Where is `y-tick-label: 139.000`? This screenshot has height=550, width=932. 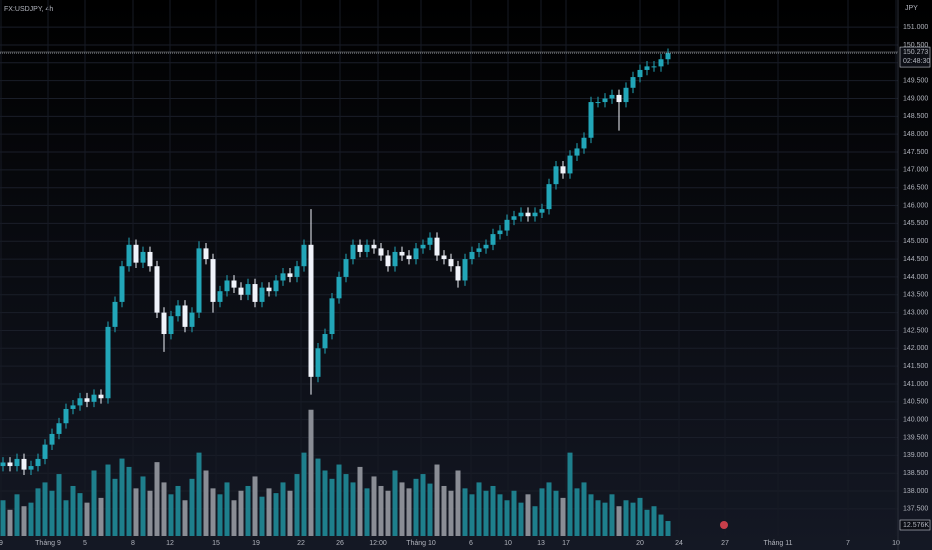
y-tick-label: 139.000 is located at coordinates (915, 455).